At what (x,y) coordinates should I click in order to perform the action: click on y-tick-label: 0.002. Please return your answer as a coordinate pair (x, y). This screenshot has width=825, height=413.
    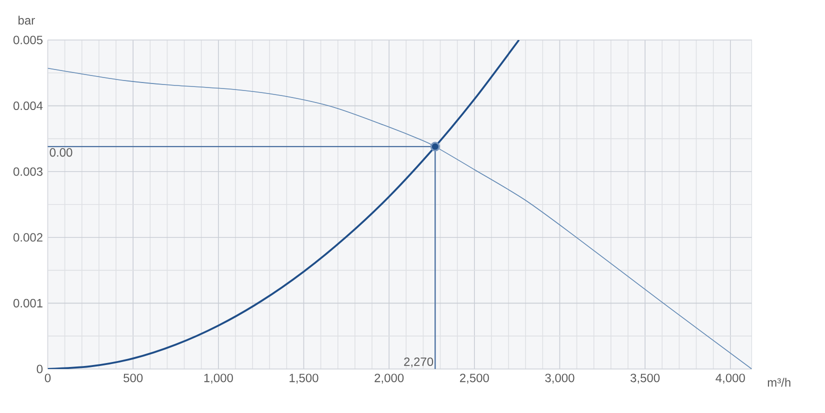
    Looking at the image, I should click on (27, 237).